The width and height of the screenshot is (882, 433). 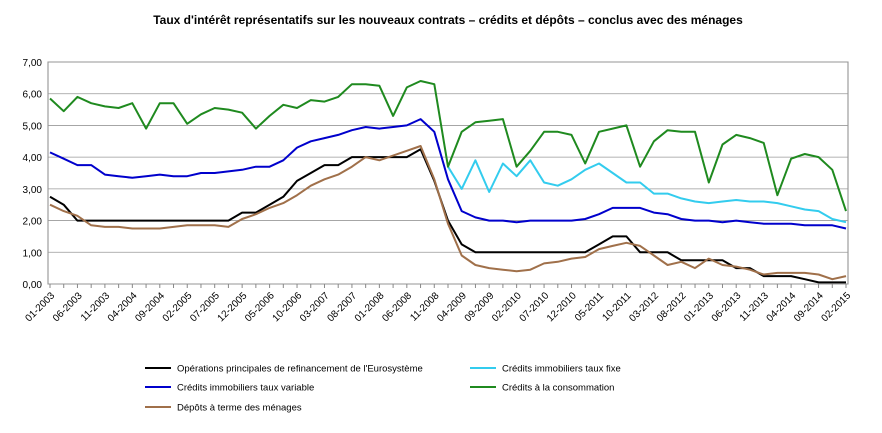 What do you see at coordinates (33, 158) in the screenshot?
I see `y-tick-label: 4,00` at bounding box center [33, 158].